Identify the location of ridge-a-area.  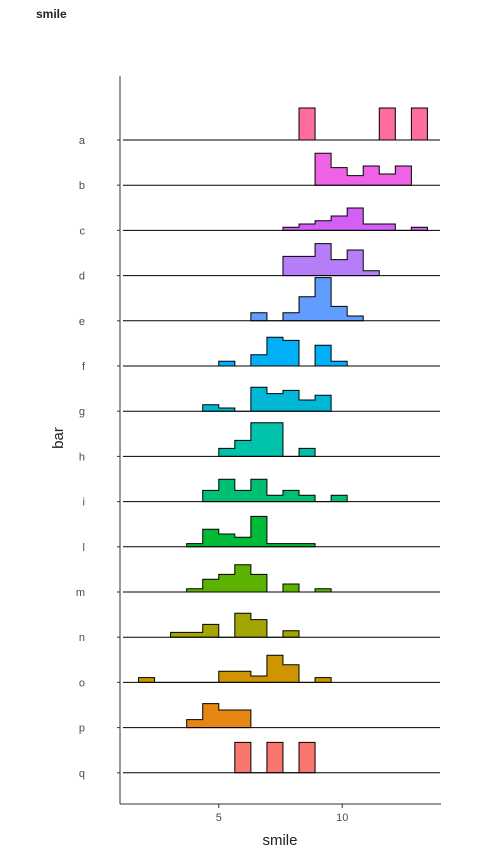
(363, 124).